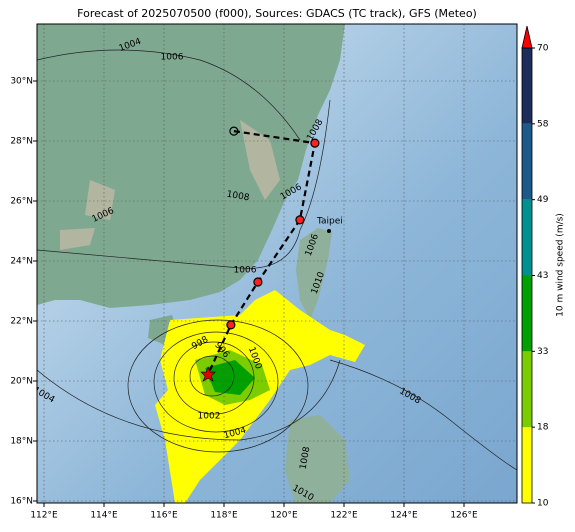 The height and width of the screenshot is (532, 575). What do you see at coordinates (542, 276) in the screenshot?
I see `colorbar-tick-label: 43` at bounding box center [542, 276].